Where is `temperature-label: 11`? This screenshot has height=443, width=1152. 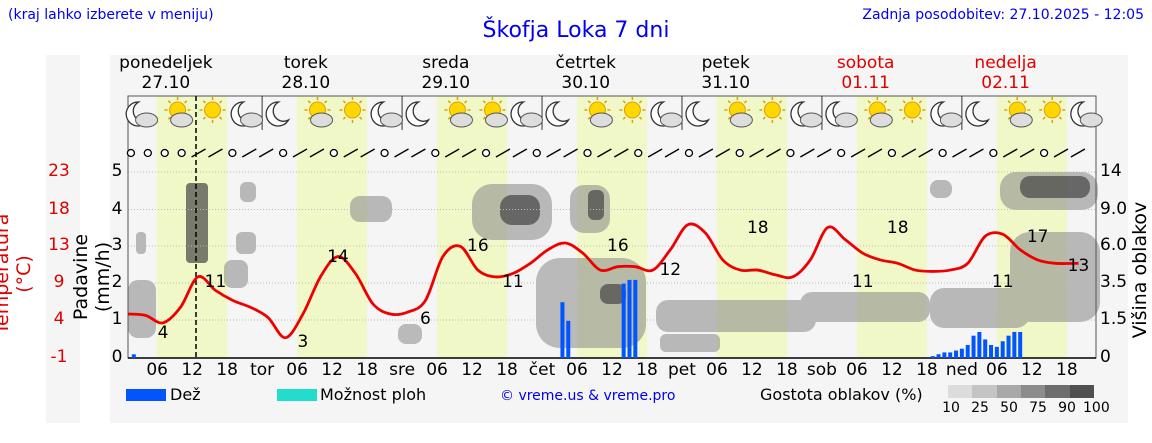 temperature-label: 11 is located at coordinates (216, 282).